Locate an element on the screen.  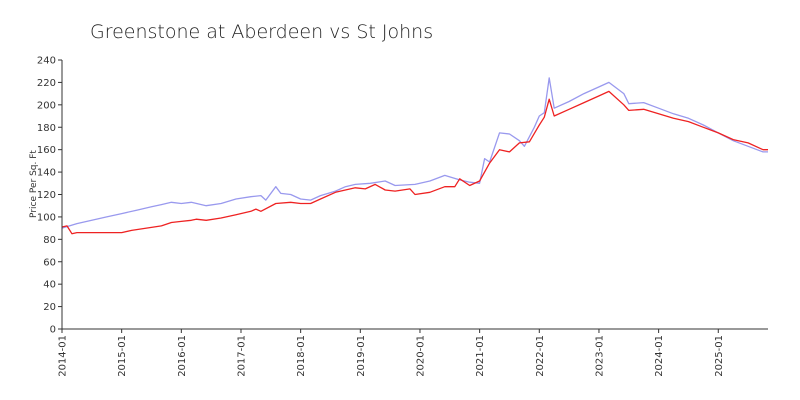
x-tick-label: 2015-01 is located at coordinates (122, 356).